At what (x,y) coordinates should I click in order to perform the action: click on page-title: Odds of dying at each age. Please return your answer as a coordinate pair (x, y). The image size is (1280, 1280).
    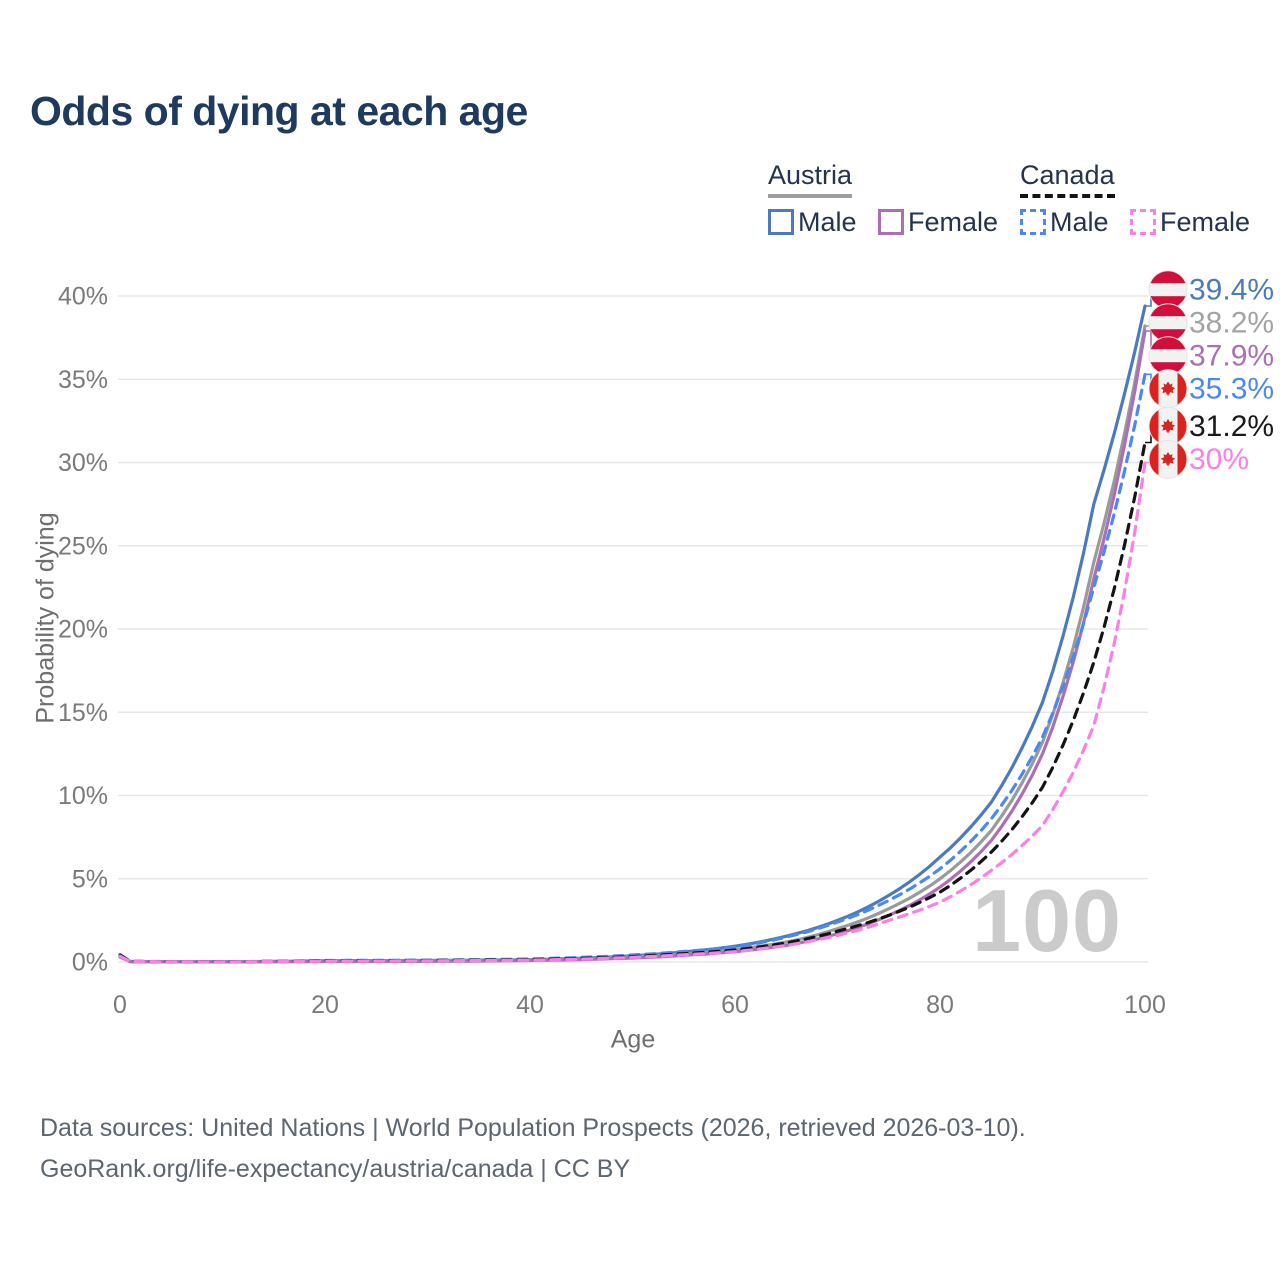
    Looking at the image, I should click on (279, 111).